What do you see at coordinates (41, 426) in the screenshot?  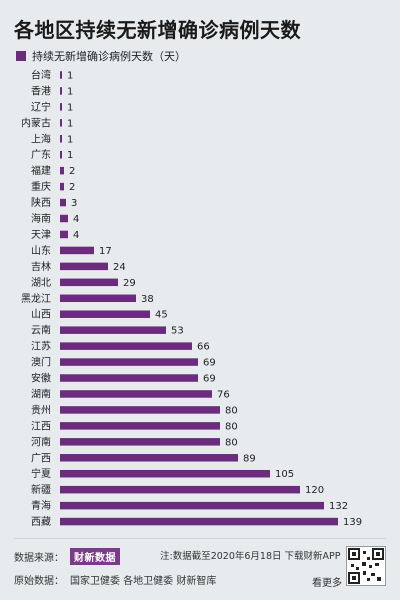 I see `category-label: 江西` at bounding box center [41, 426].